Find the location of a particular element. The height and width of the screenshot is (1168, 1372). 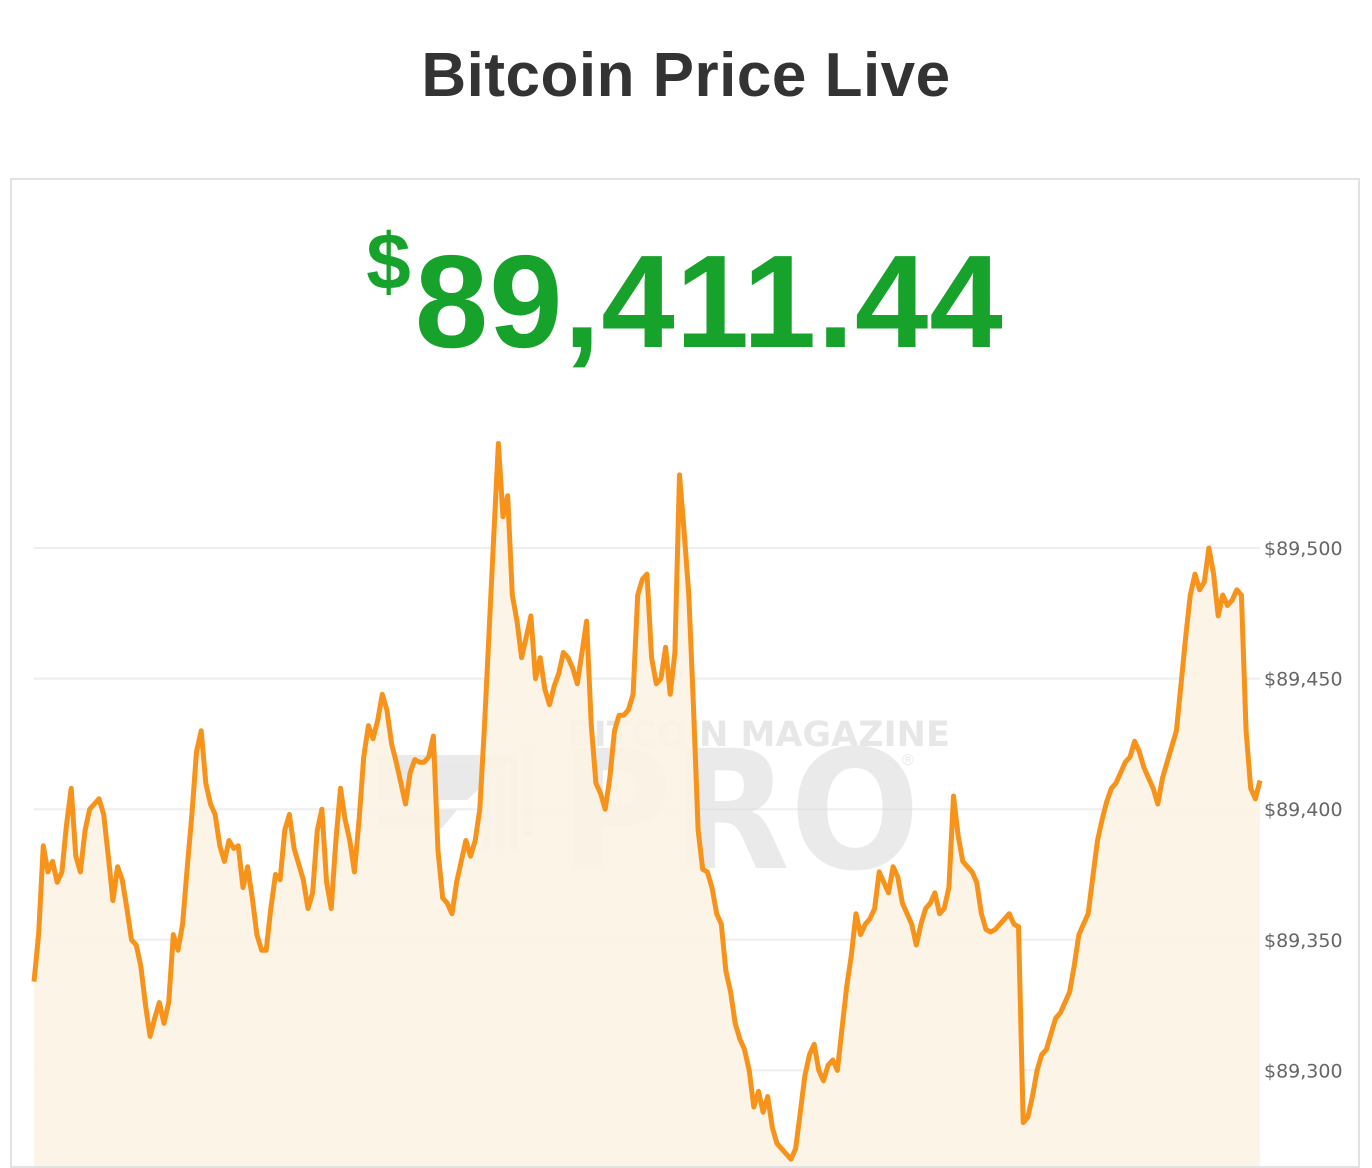

y-tick-label: $89,300 is located at coordinates (1303, 1071).